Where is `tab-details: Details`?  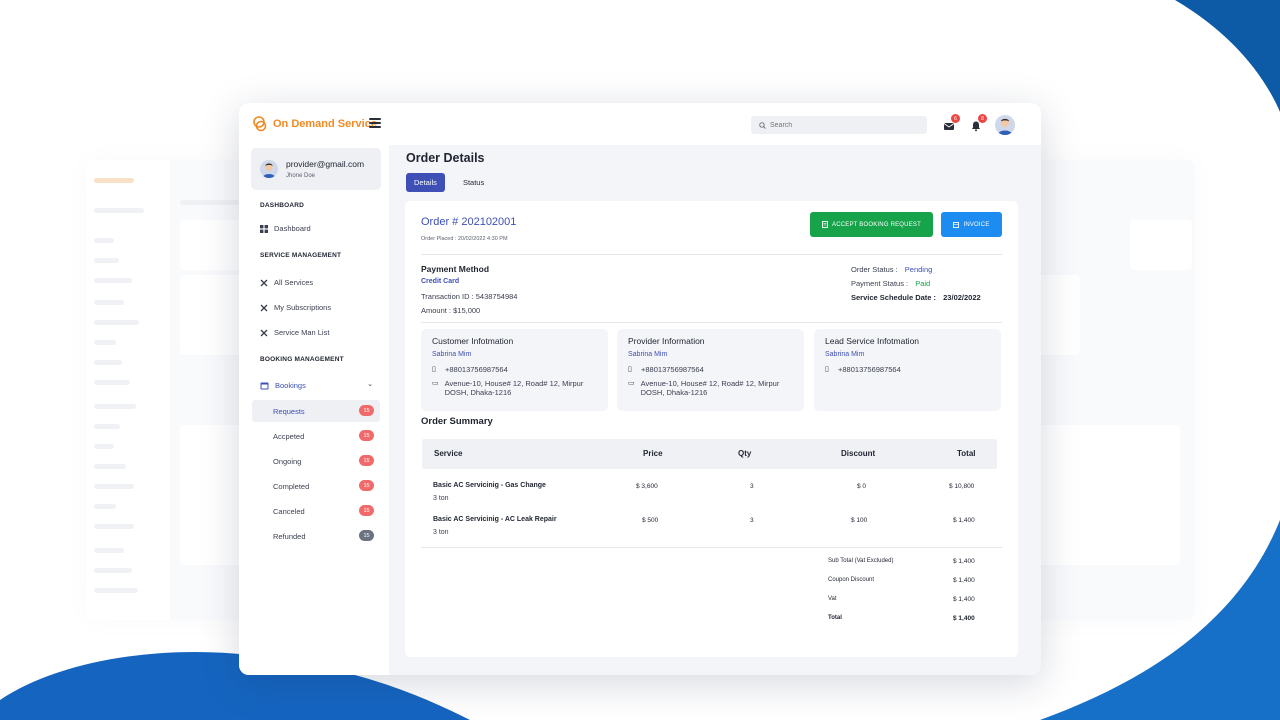
tab-details: Details is located at coordinates (425, 182).